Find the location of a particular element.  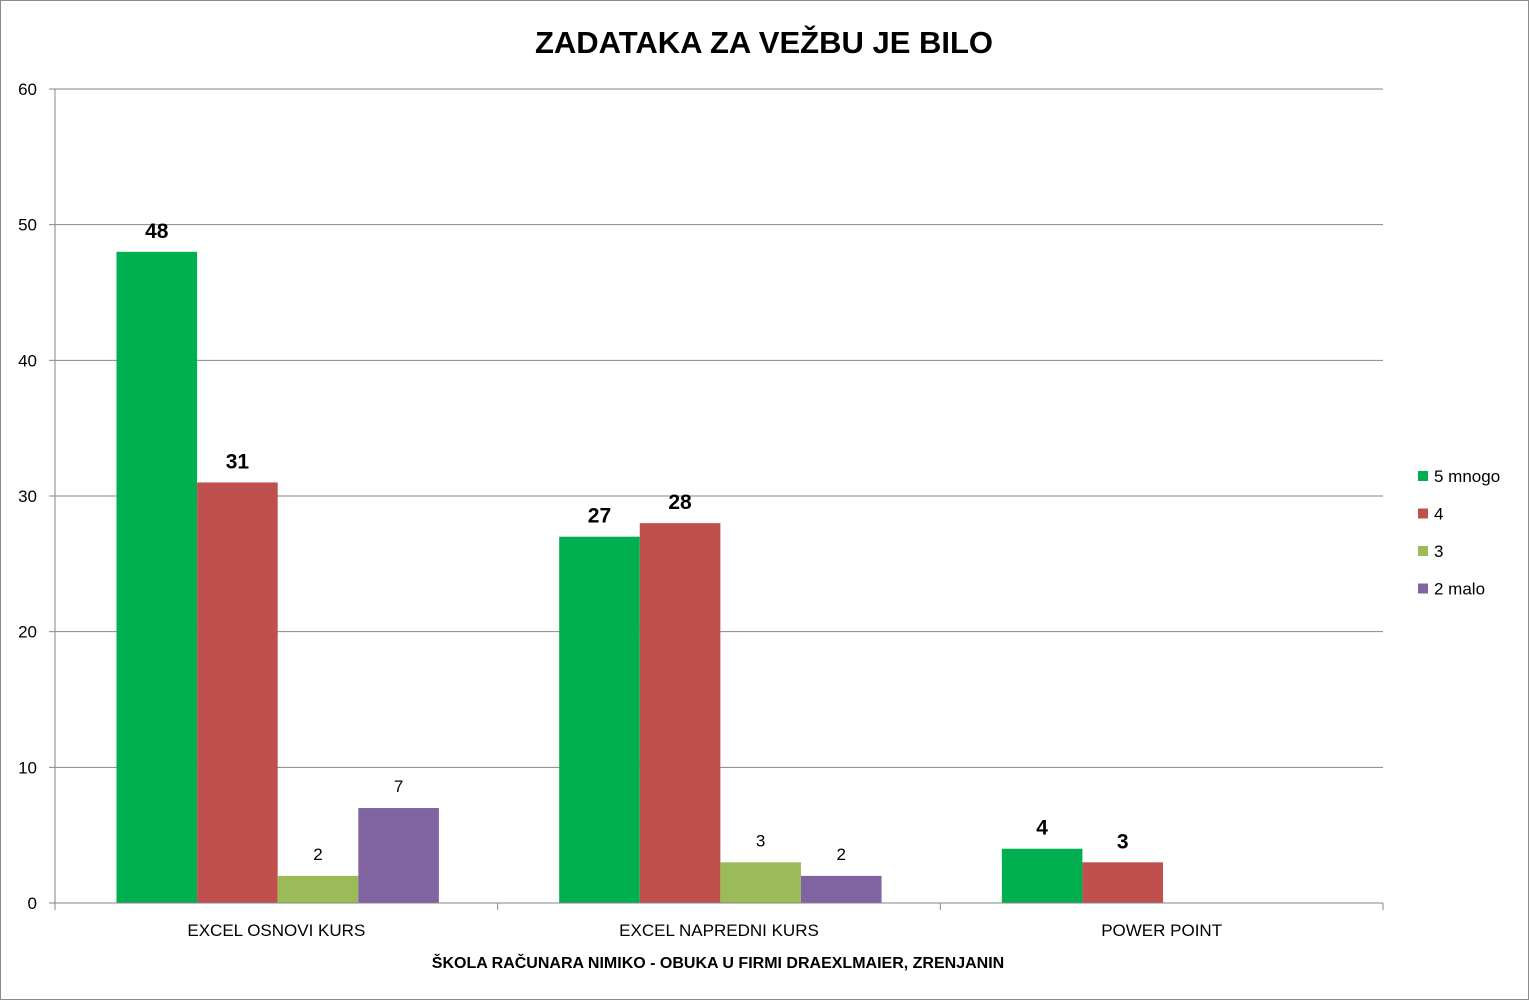

category-label: EXCEL OSNOVI KURS is located at coordinates (276, 930).